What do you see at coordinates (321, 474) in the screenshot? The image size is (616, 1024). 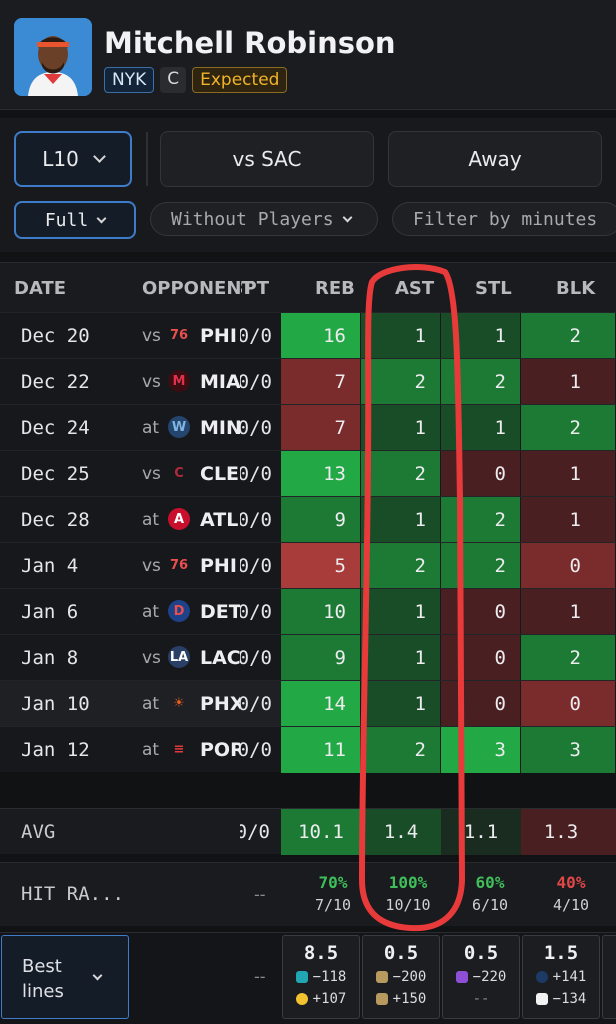 I see `reb-cell: 13` at bounding box center [321, 474].